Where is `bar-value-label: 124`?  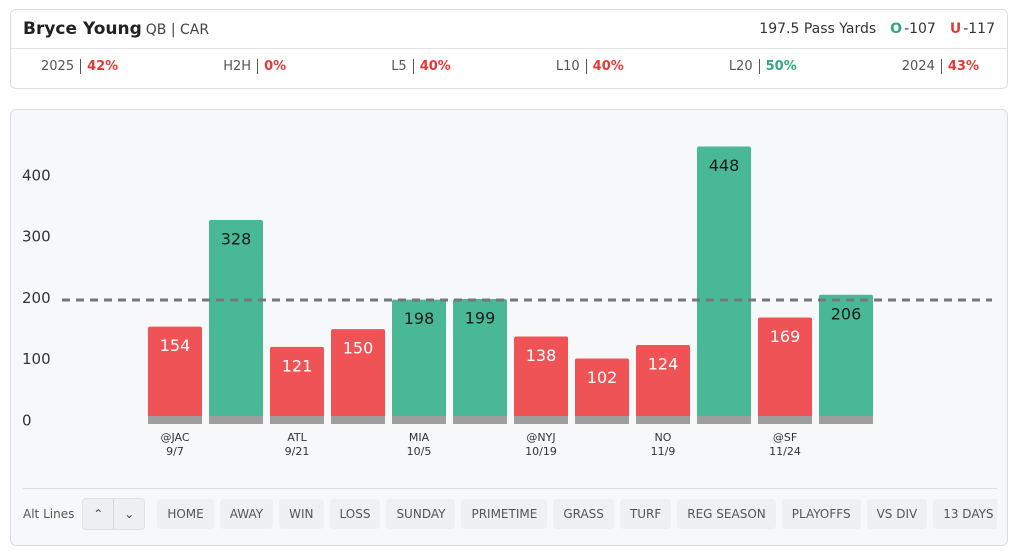 bar-value-label: 124 is located at coordinates (663, 364).